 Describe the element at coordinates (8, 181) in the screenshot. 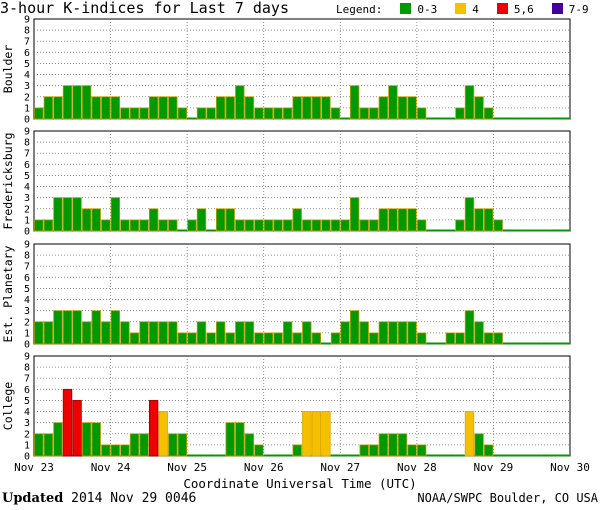

I see `station-label: Fredericksburg` at that location.